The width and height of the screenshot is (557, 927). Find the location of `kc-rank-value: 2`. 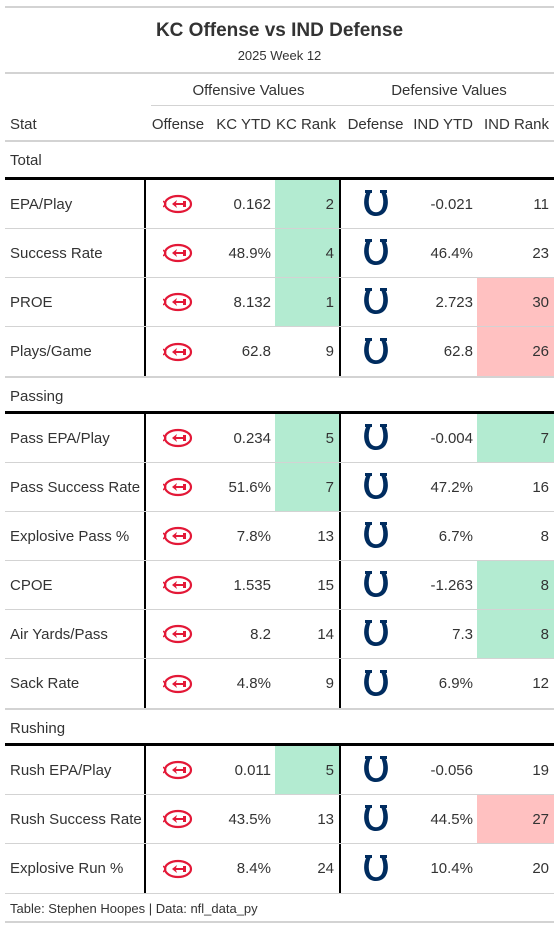

kc-rank-value: 2 is located at coordinates (308, 204).